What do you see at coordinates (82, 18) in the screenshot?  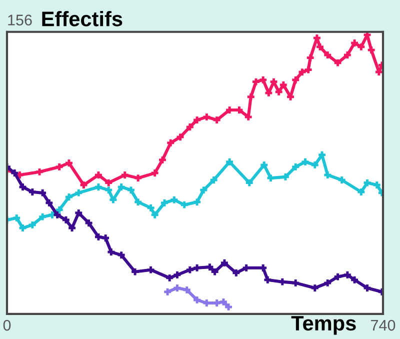 I see `y-axis-title: Effectifs` at bounding box center [82, 18].